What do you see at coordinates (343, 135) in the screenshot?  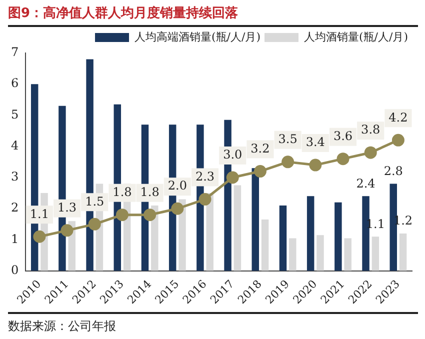 I see `data-label: 3.6` at bounding box center [343, 135].